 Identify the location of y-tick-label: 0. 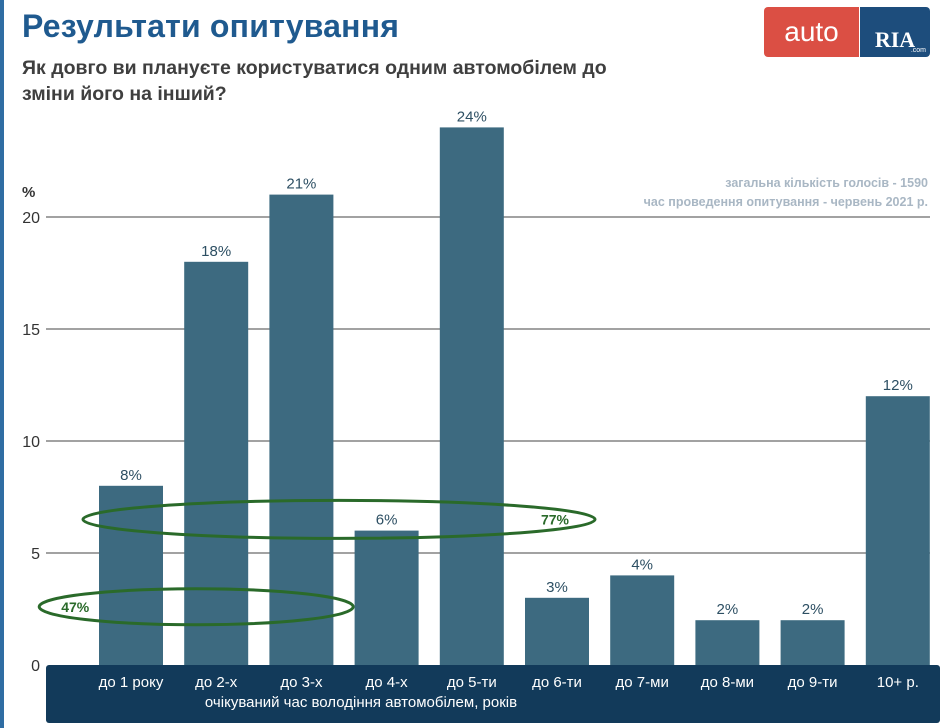
(35, 666).